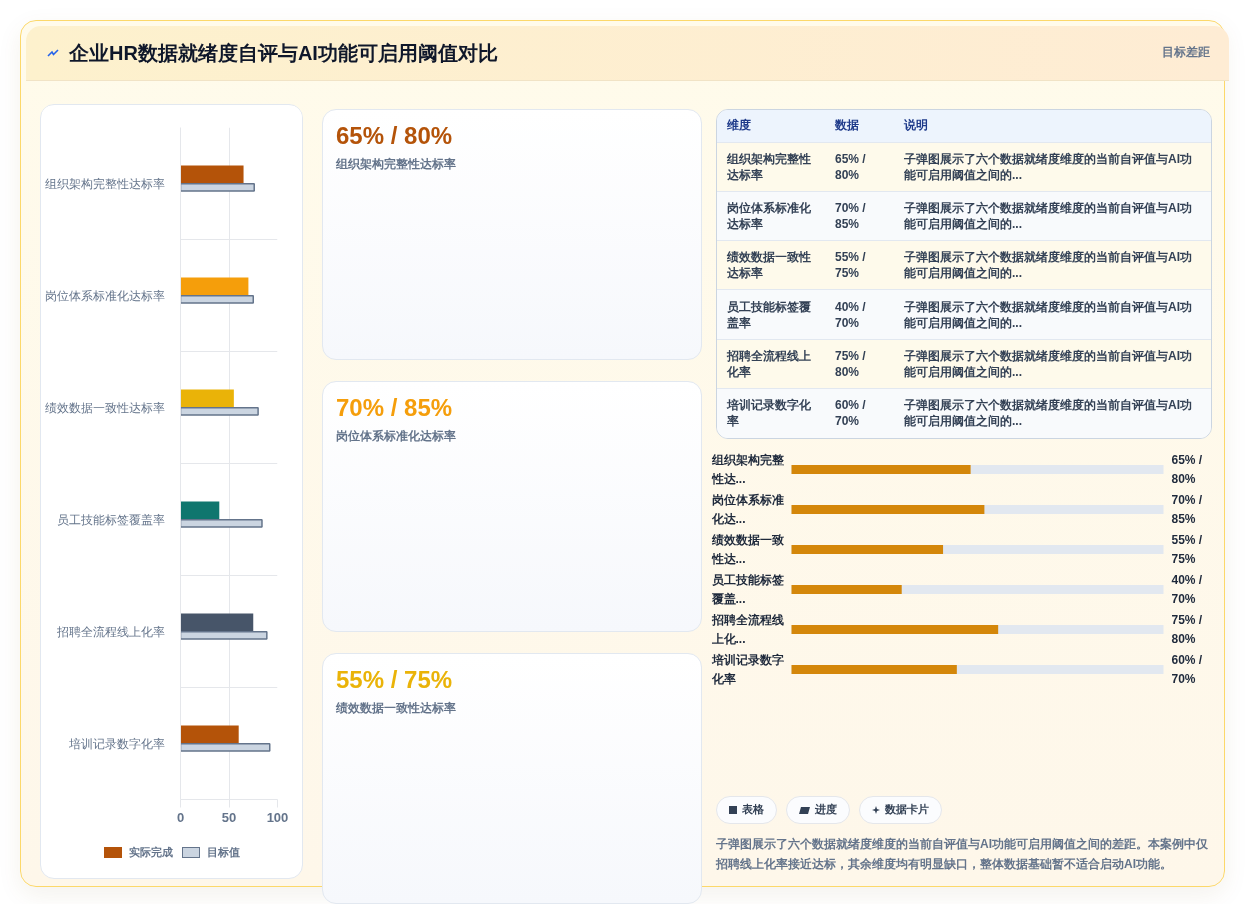 The height and width of the screenshot is (904, 1246). Describe the element at coordinates (512, 778) in the screenshot. I see `card: 55% / 75% 绩效数据一致性达标率` at that location.